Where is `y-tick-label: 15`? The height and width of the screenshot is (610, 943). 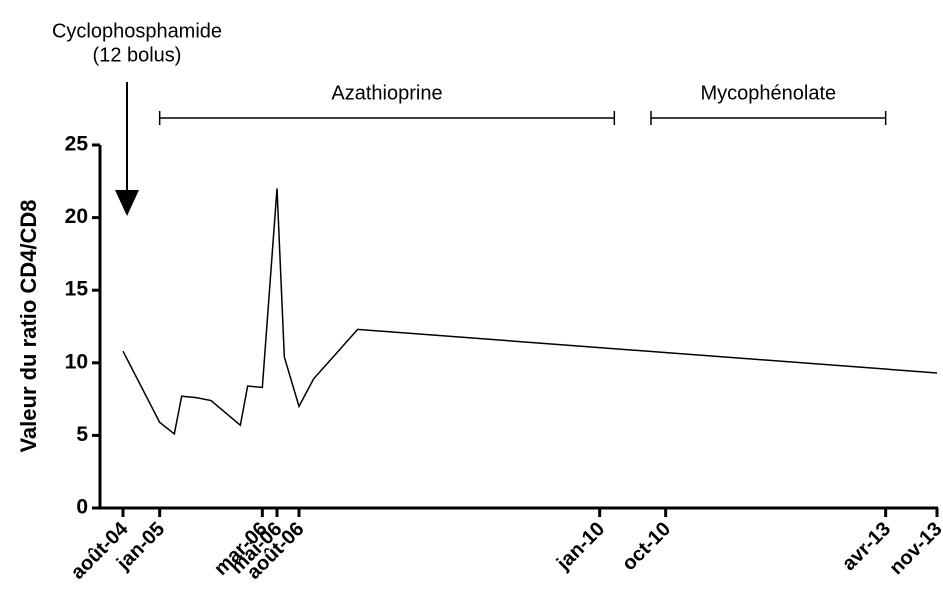 y-tick-label: 15 is located at coordinates (77, 289).